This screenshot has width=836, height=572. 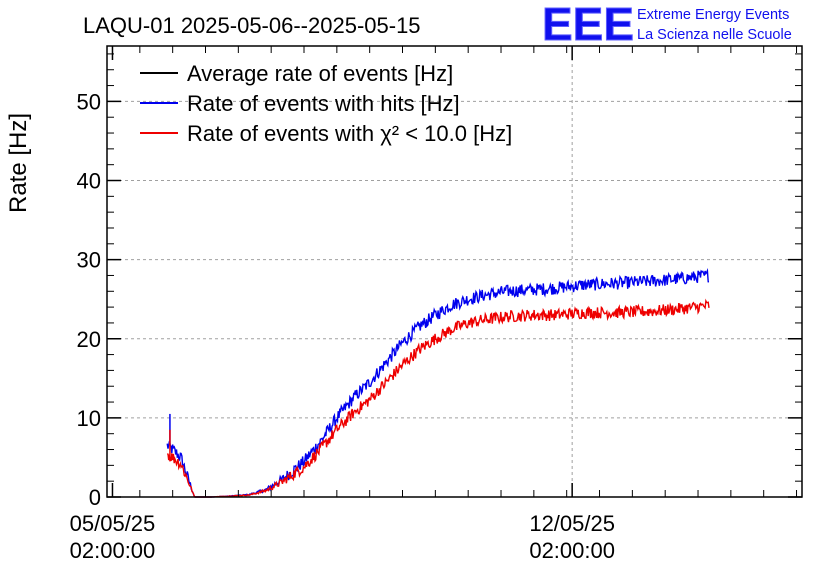 What do you see at coordinates (588, 25) in the screenshot?
I see `eee-logo-mark: EEE` at bounding box center [588, 25].